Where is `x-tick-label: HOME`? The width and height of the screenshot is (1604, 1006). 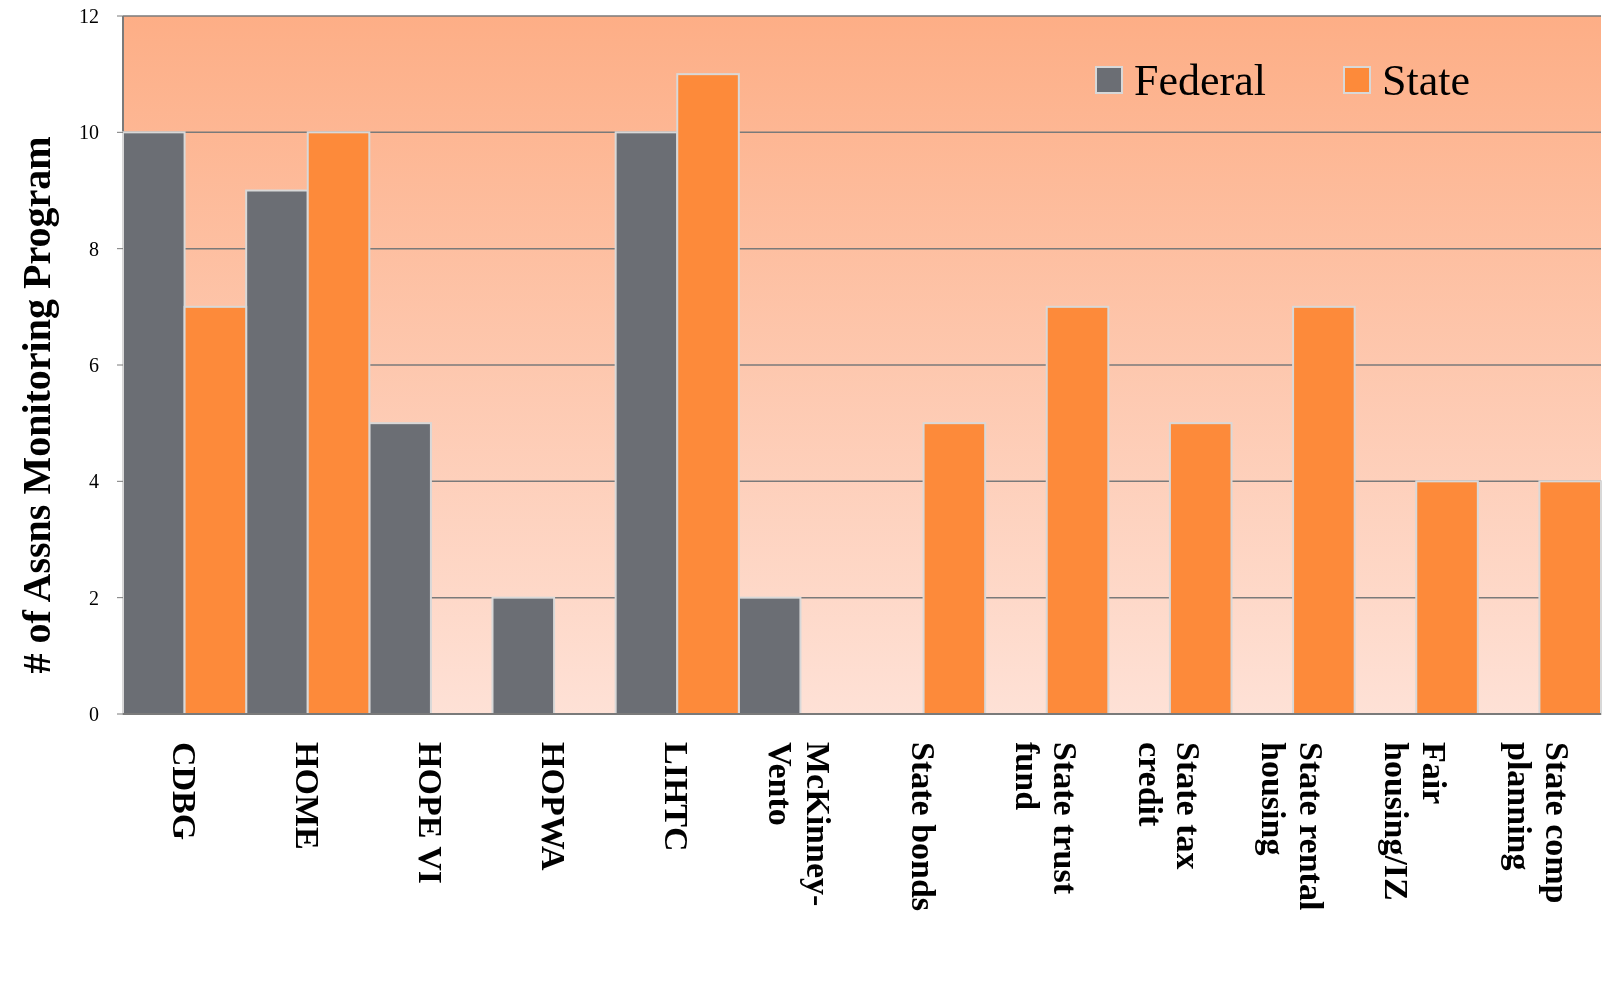
x-tick-label: HOME is located at coordinates (307, 796).